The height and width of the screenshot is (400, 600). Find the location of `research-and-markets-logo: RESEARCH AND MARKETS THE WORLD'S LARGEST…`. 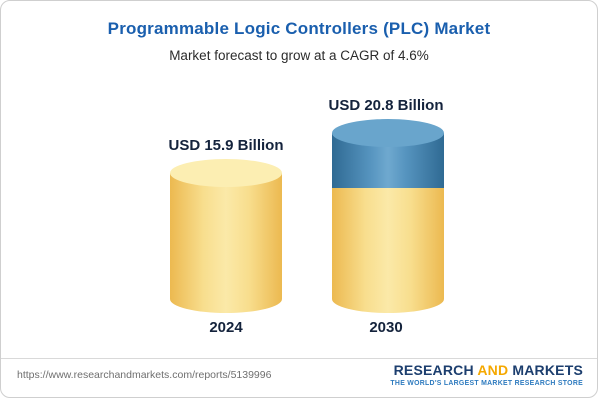

research-and-markets-logo: RESEARCH AND MARKETS THE WORLD'S LARGEST… is located at coordinates (486, 375).